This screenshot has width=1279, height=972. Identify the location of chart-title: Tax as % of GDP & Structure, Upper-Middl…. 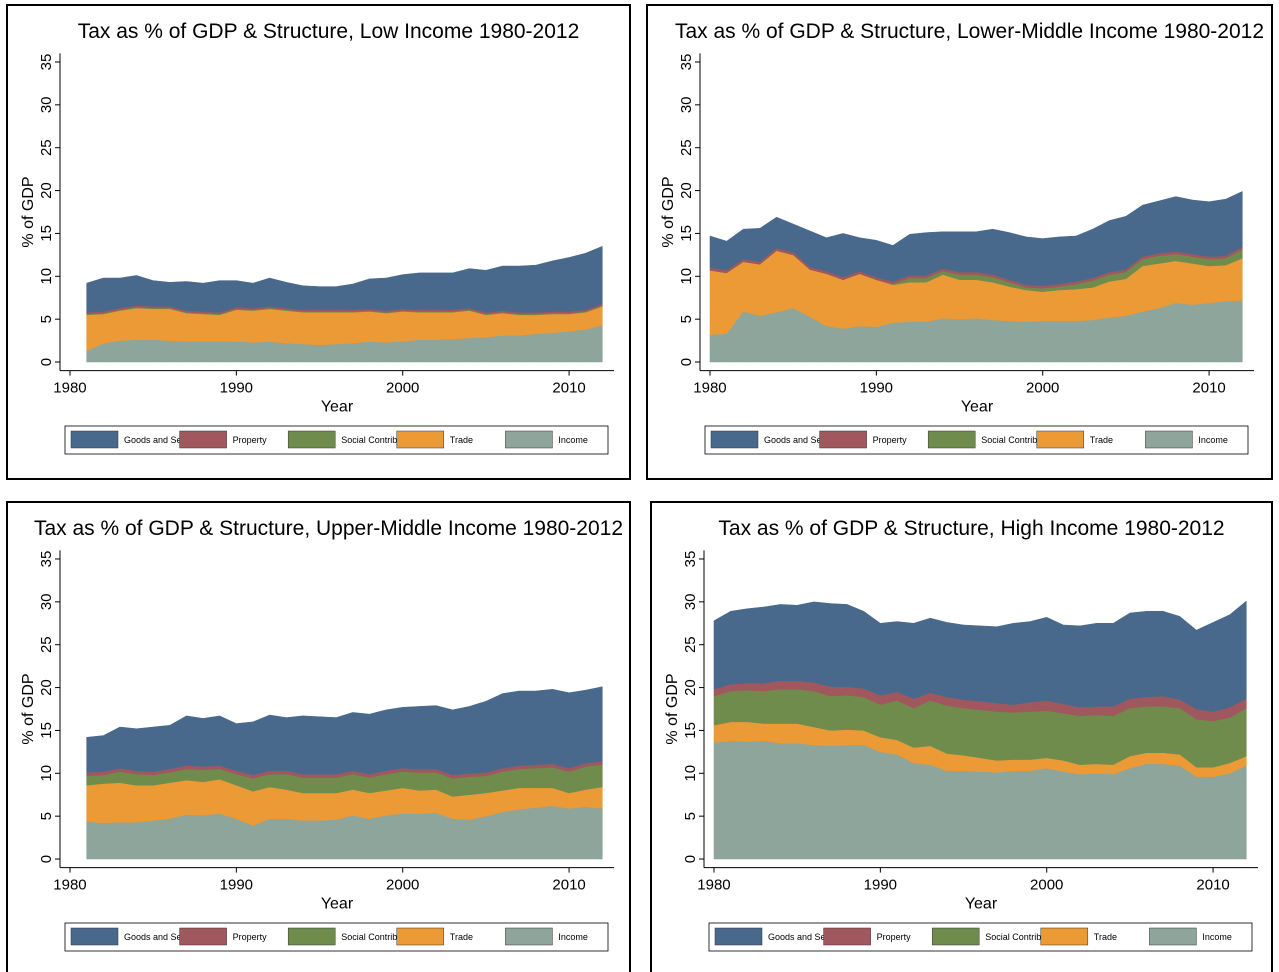
(328, 528).